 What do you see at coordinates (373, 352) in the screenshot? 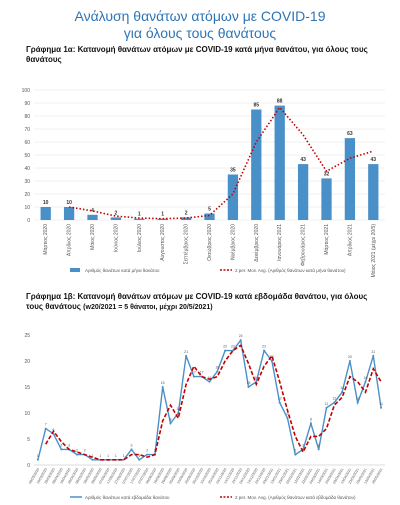
I see `data-label: 21` at bounding box center [373, 352].